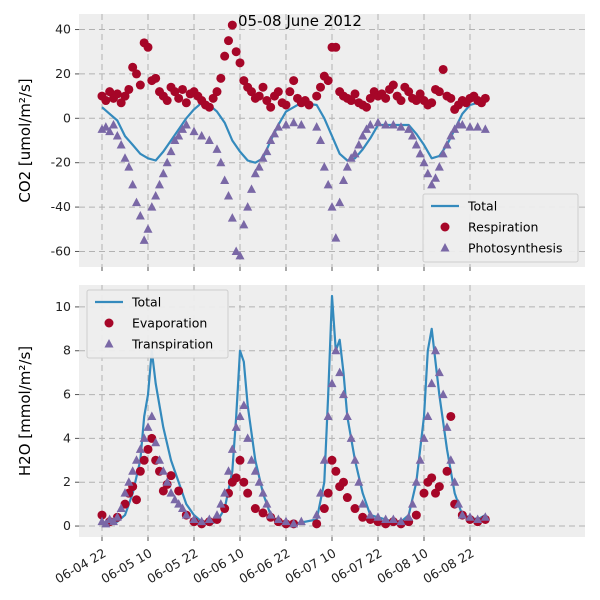  What do you see at coordinates (503, 227) in the screenshot?
I see `legend-label-respiration: Respiration` at bounding box center [503, 227].